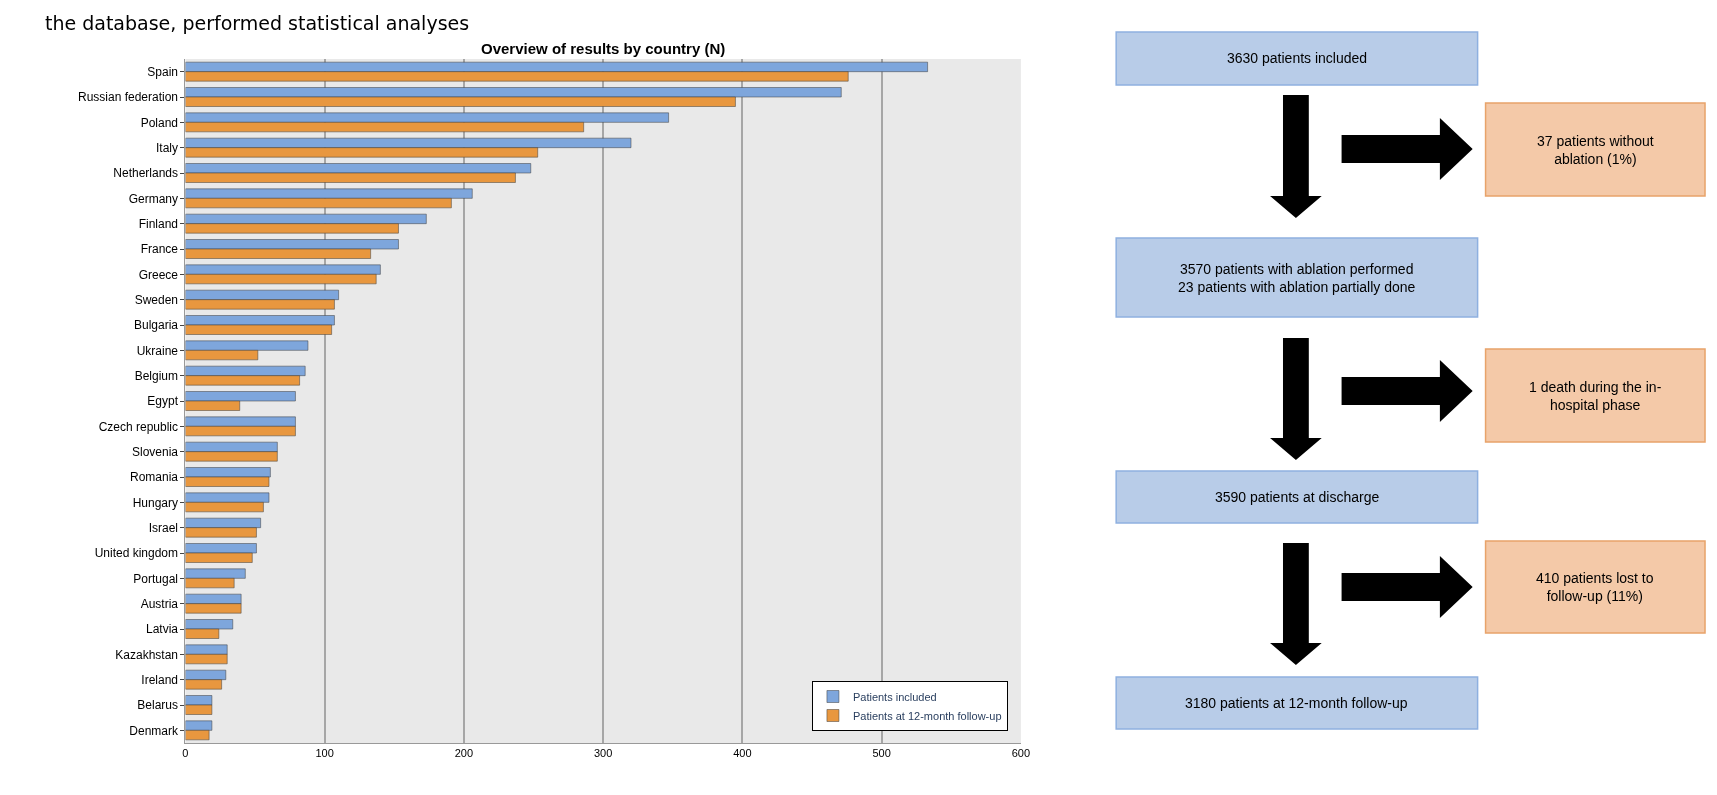 The width and height of the screenshot is (1717, 795). What do you see at coordinates (147, 654) in the screenshot?
I see `y-tick-label: Kazakhstan` at bounding box center [147, 654].